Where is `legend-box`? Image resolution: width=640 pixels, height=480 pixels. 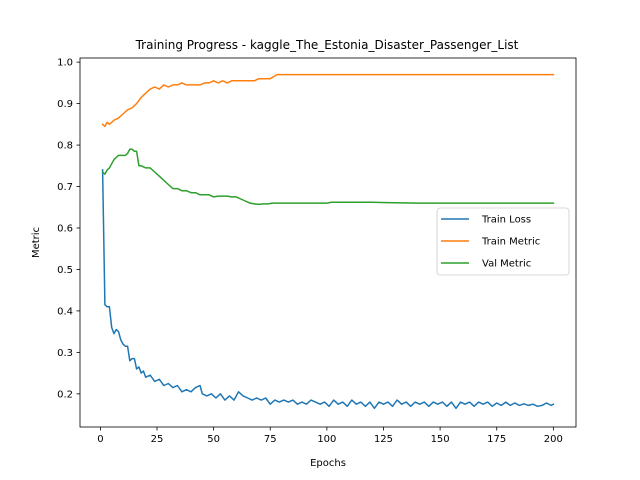 legend-box is located at coordinates (503, 241).